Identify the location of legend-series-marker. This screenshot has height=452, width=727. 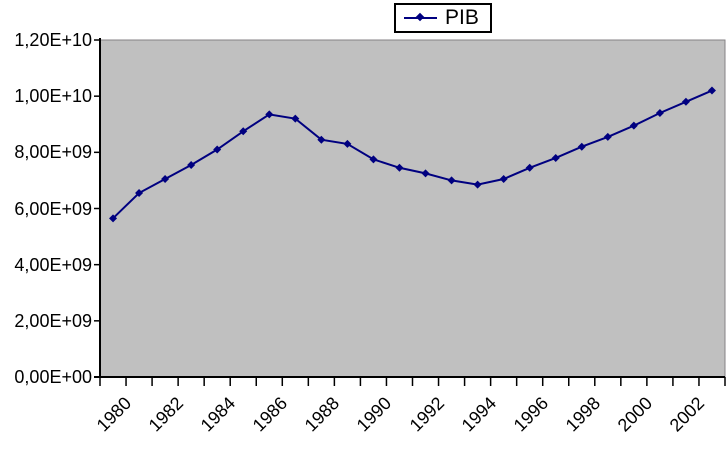
(420, 17).